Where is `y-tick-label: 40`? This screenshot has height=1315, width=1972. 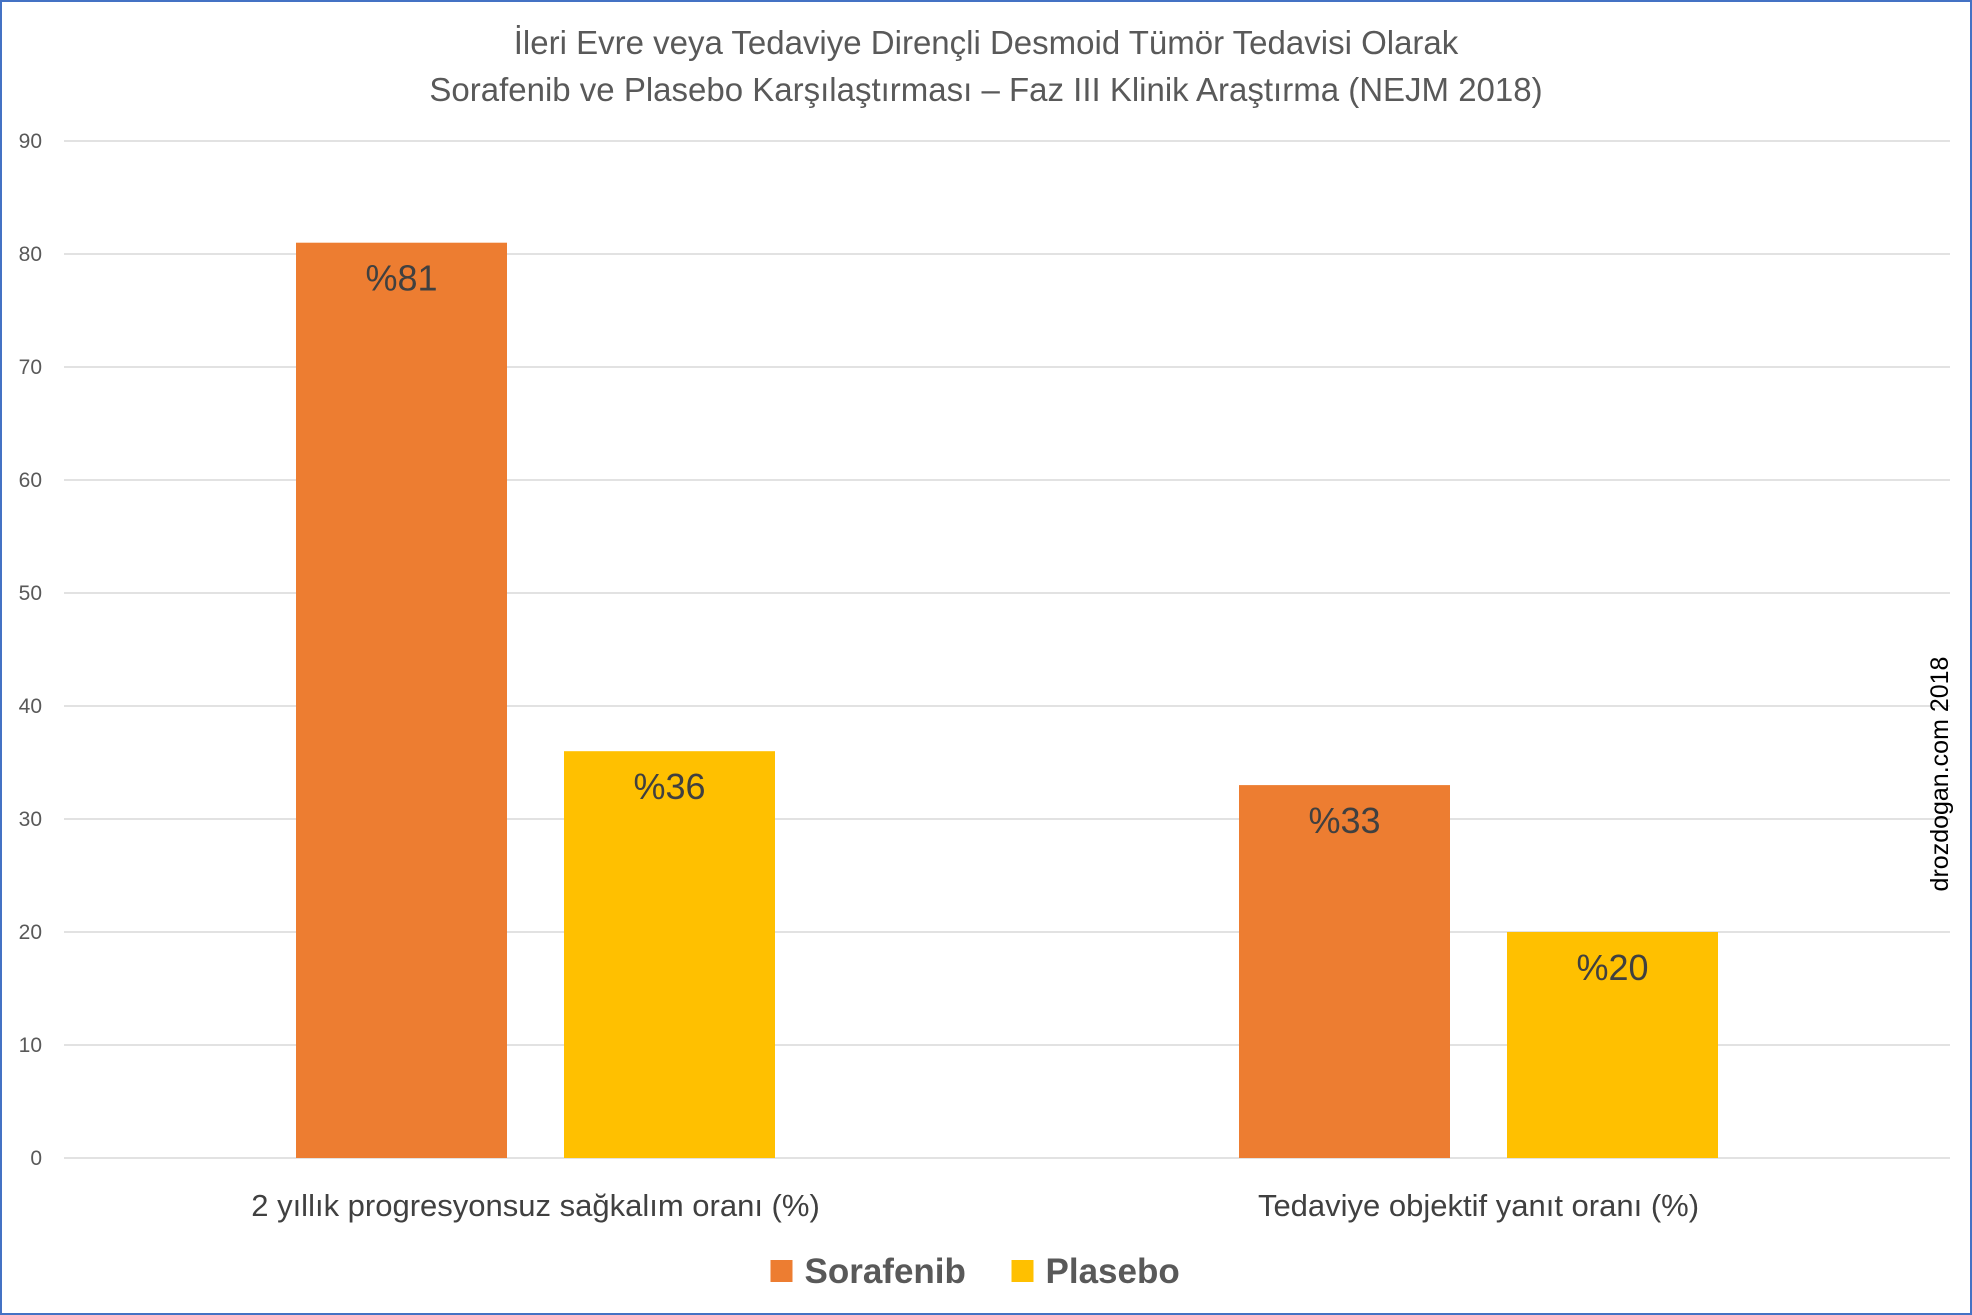
y-tick-label: 40 is located at coordinates (30, 706).